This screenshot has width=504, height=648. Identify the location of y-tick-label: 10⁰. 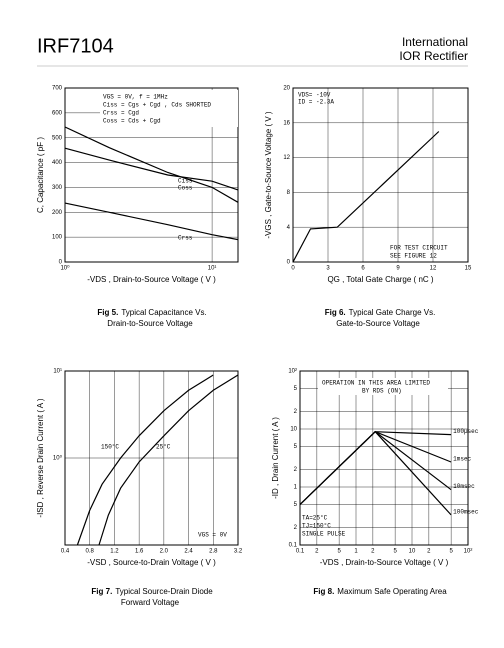
(58, 458).